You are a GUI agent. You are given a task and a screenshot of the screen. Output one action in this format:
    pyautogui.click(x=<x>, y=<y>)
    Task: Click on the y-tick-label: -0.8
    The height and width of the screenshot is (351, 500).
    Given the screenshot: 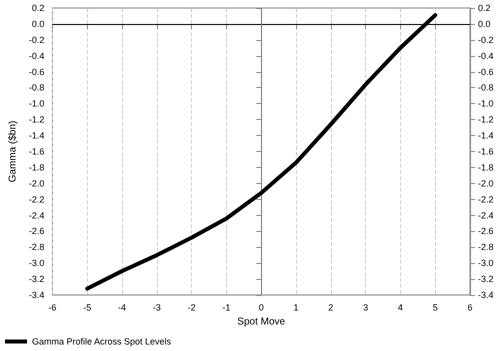 What is the action you would take?
    pyautogui.click(x=36, y=87)
    